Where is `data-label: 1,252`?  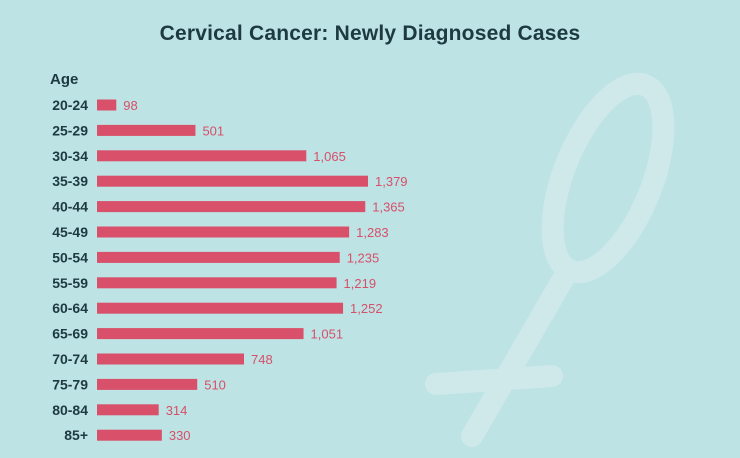 data-label: 1,252 is located at coordinates (366, 308).